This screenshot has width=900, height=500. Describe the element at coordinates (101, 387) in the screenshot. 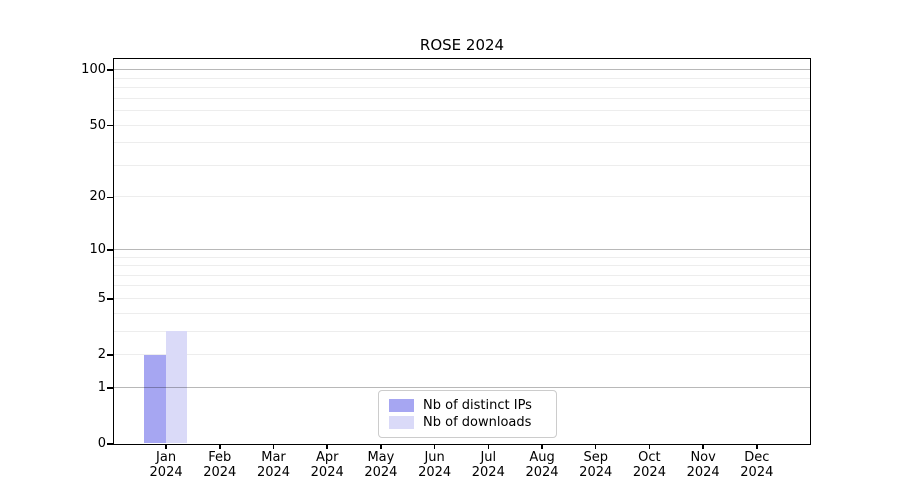

I see `y-tick-label: 1` at that location.